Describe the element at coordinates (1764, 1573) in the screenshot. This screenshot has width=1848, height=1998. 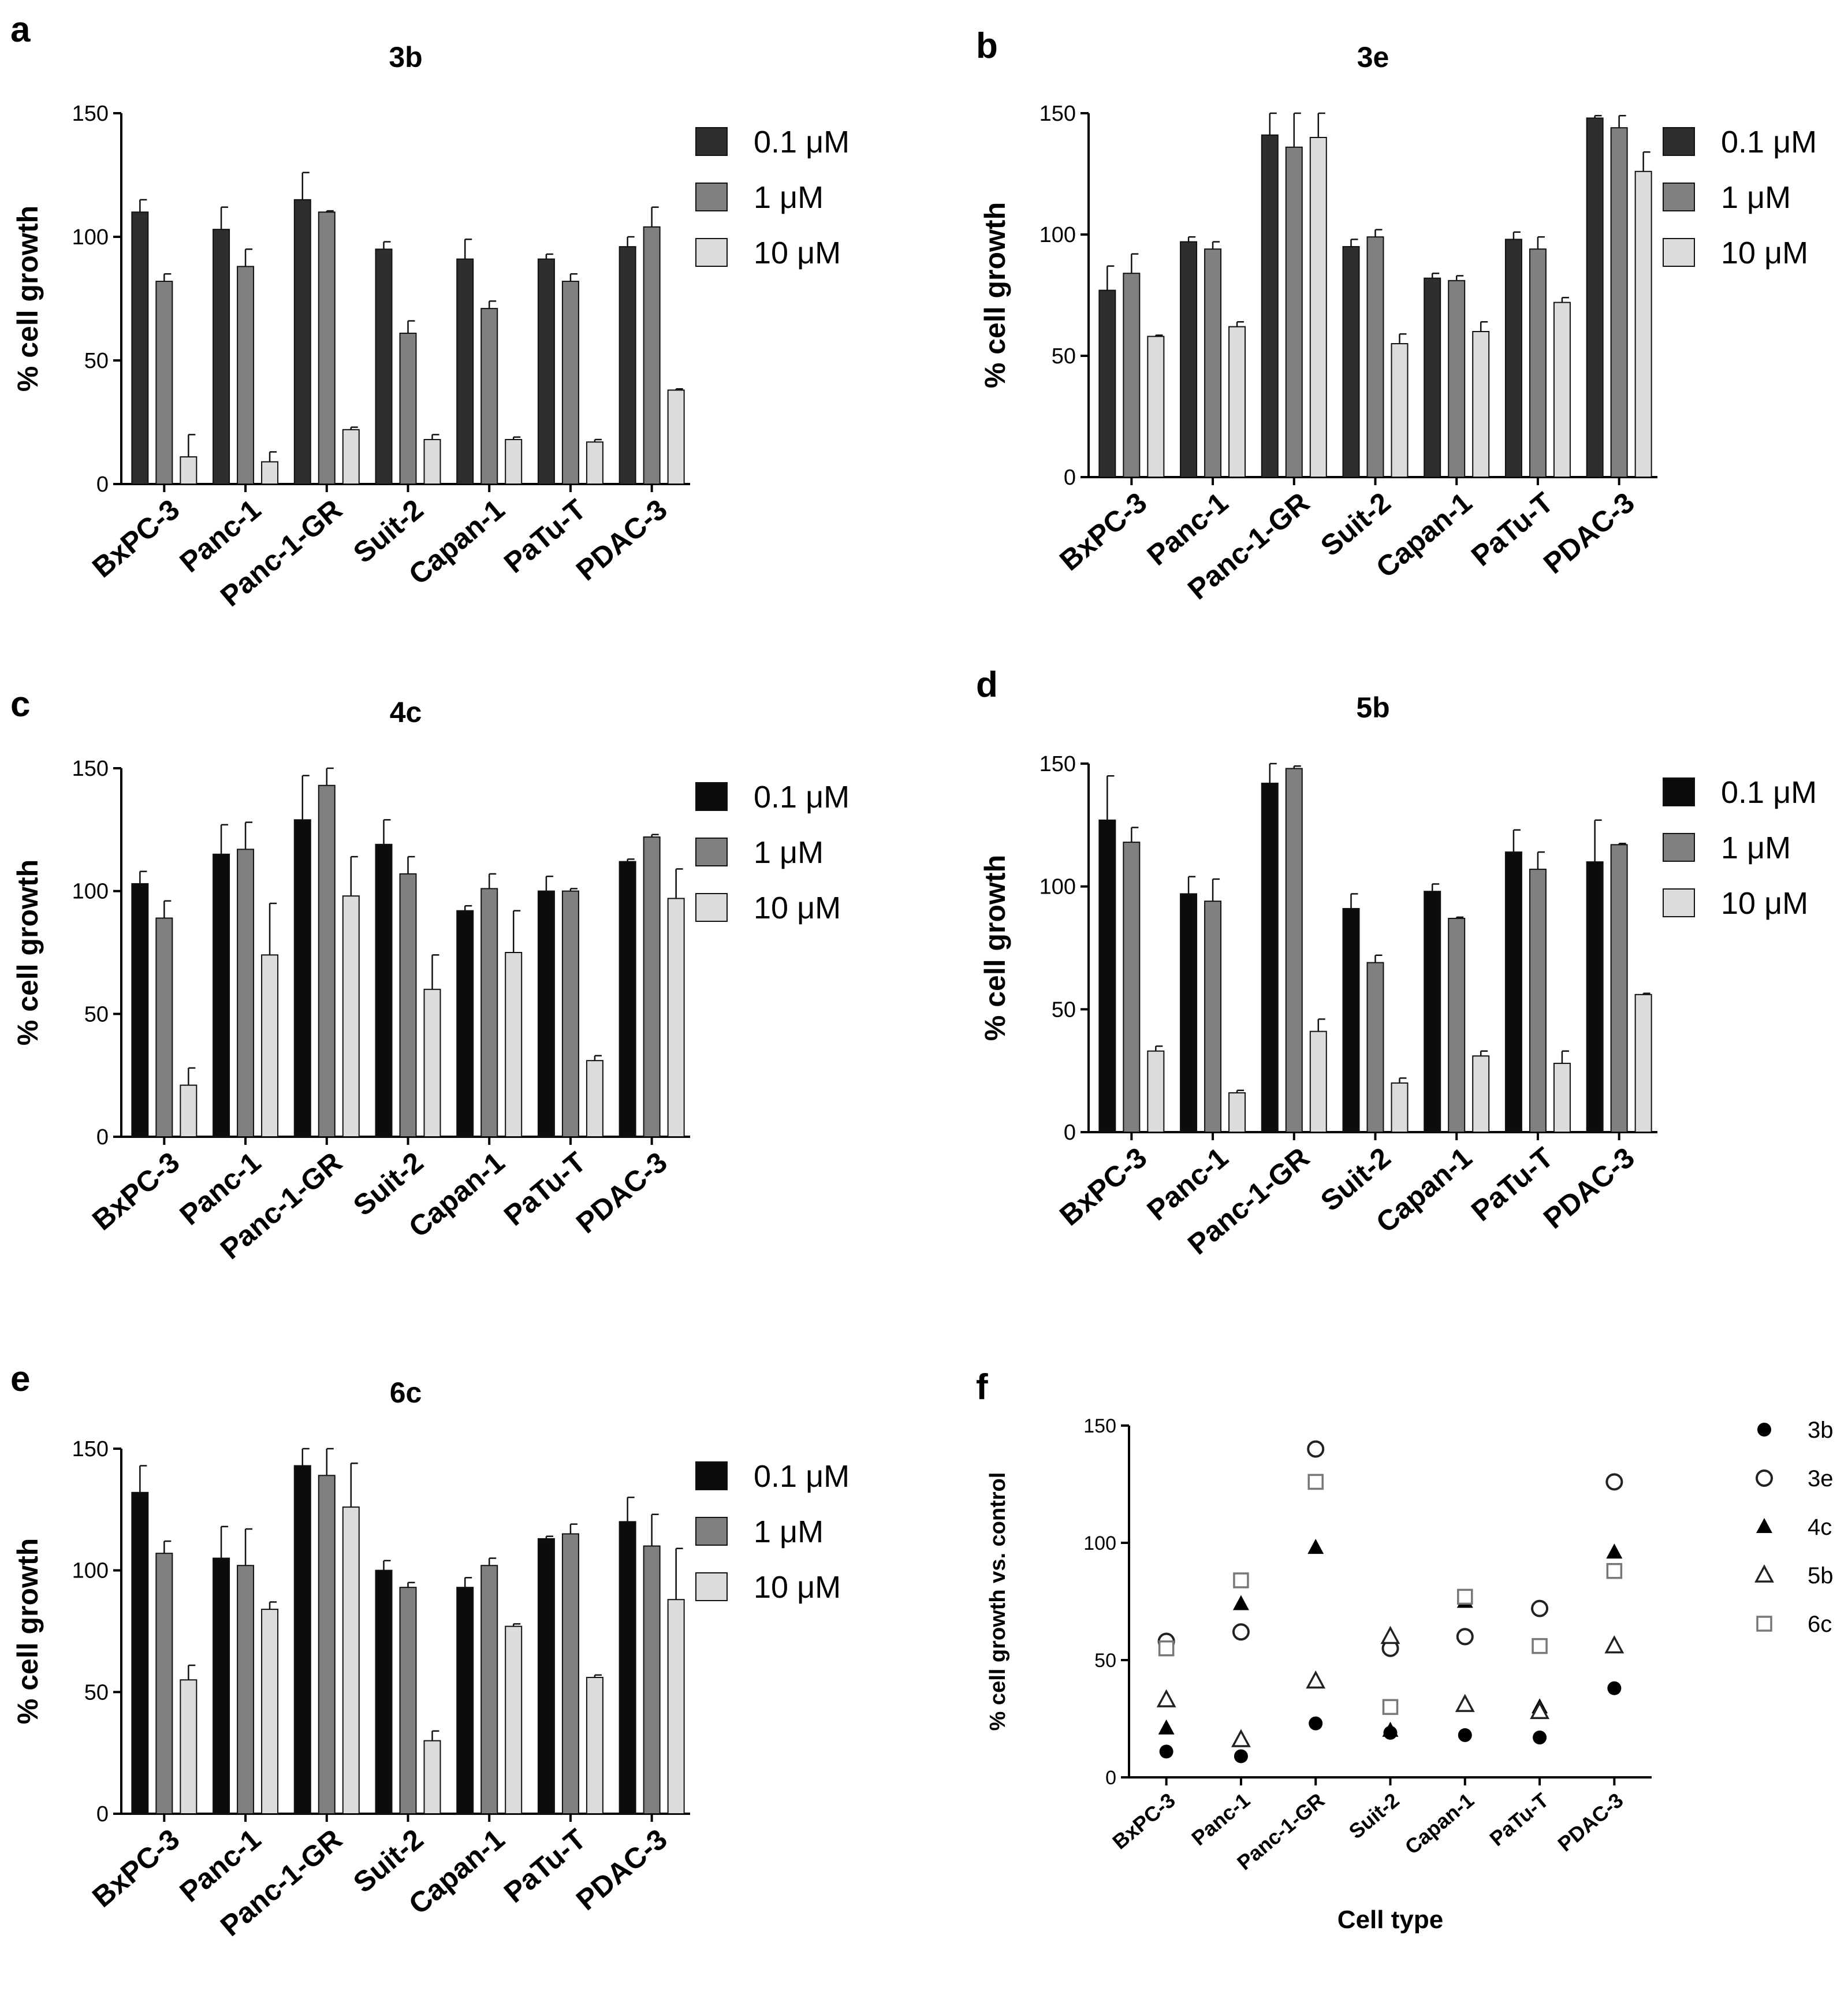
I see `legend-marker` at that location.